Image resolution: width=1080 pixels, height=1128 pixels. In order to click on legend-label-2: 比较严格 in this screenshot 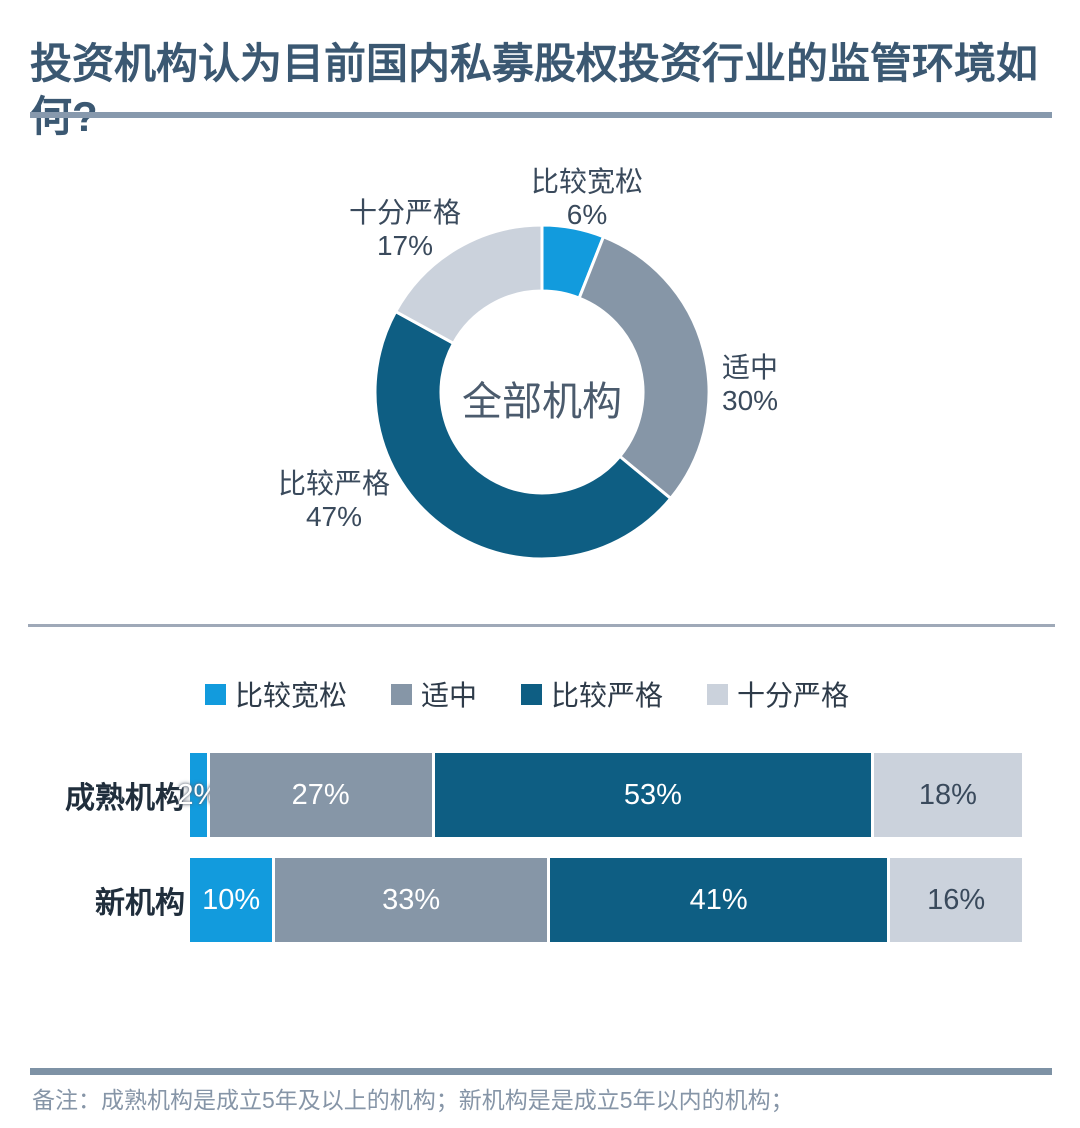, I will do `click(607, 695)`.